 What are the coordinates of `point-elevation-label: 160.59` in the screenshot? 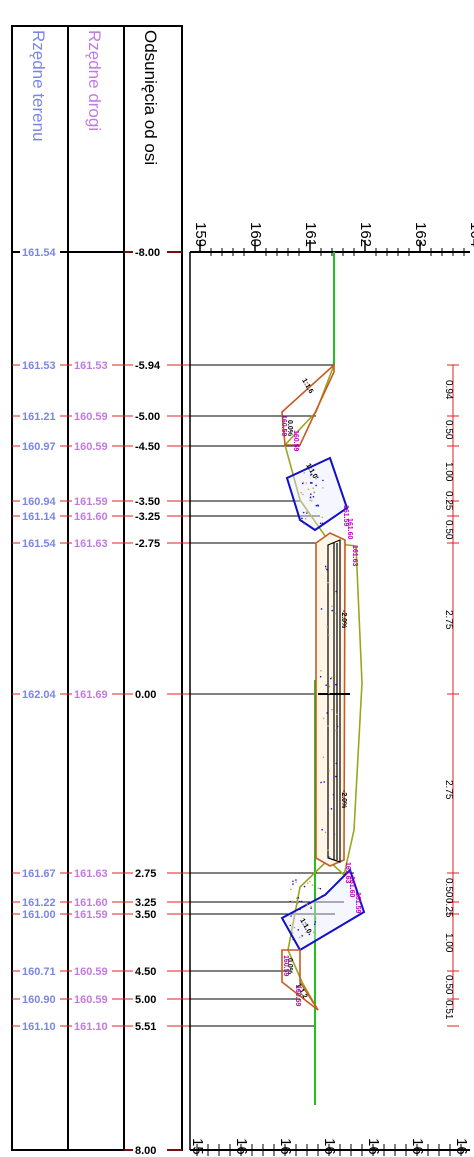 It's located at (283, 426).